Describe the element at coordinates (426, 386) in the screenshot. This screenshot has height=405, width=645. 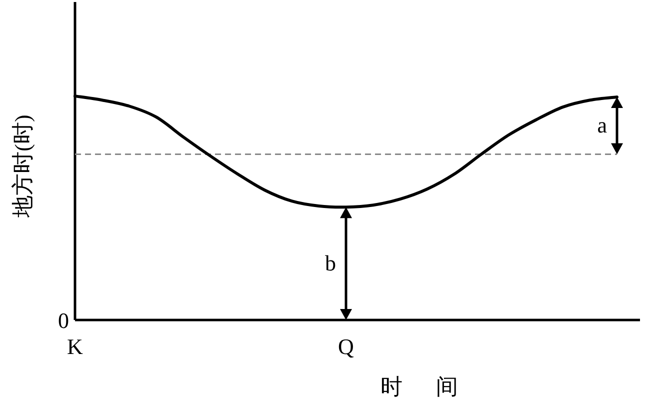
I see `x-axis-title: 时 间` at that location.